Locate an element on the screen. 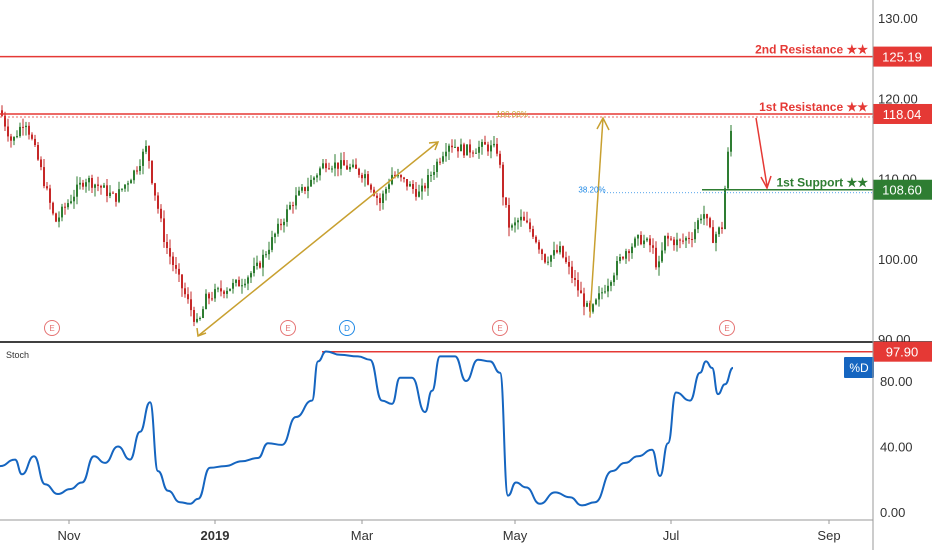 The image size is (932, 550). resistance-2-label: 2nd Resistance ★★ is located at coordinates (811, 50).